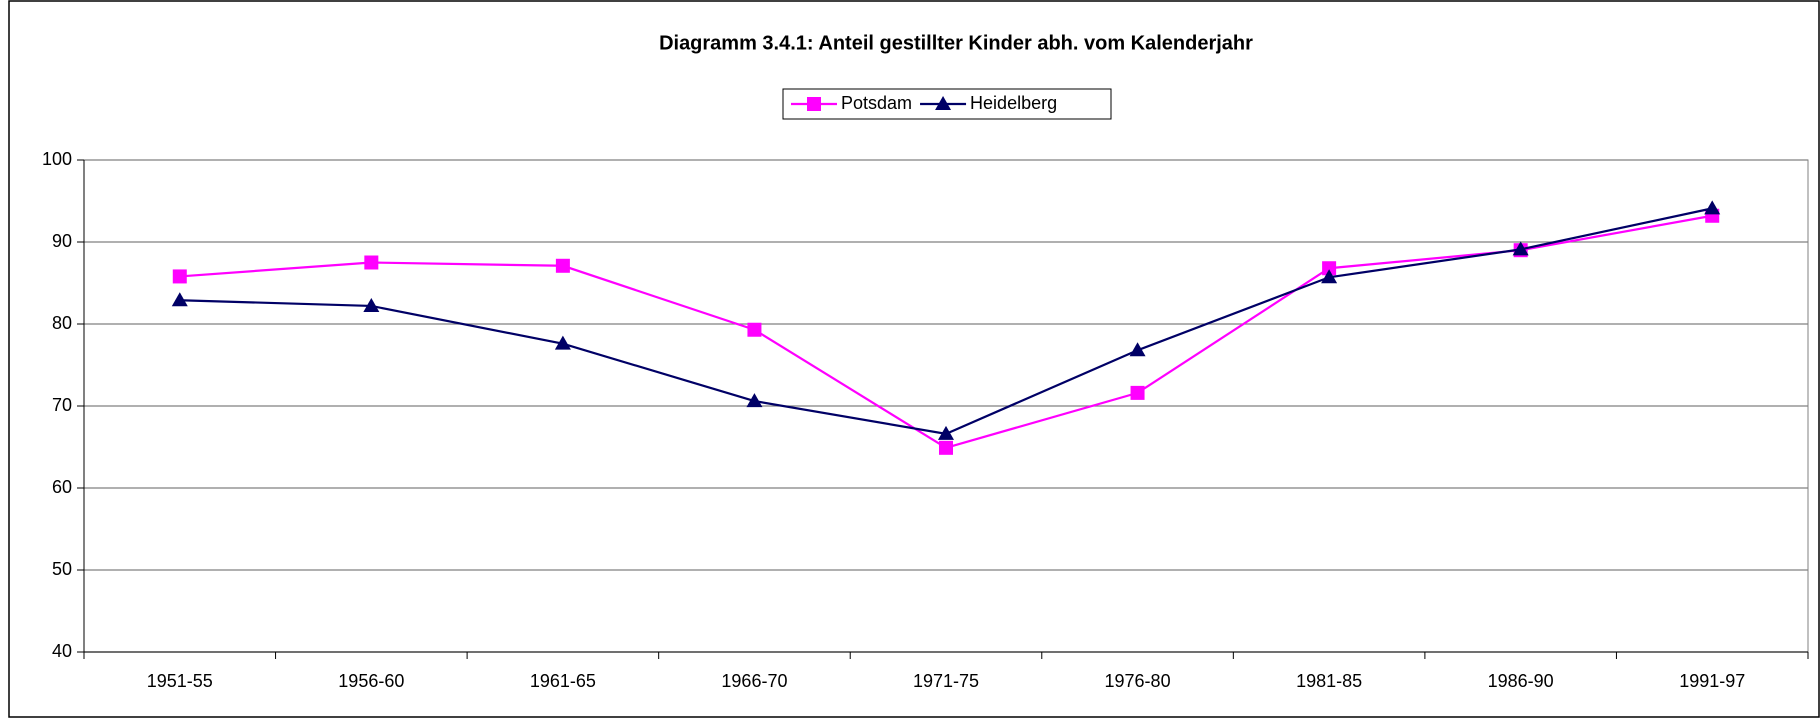 The height and width of the screenshot is (718, 1820). I want to click on legend-label: Heidelberg, so click(1013, 103).